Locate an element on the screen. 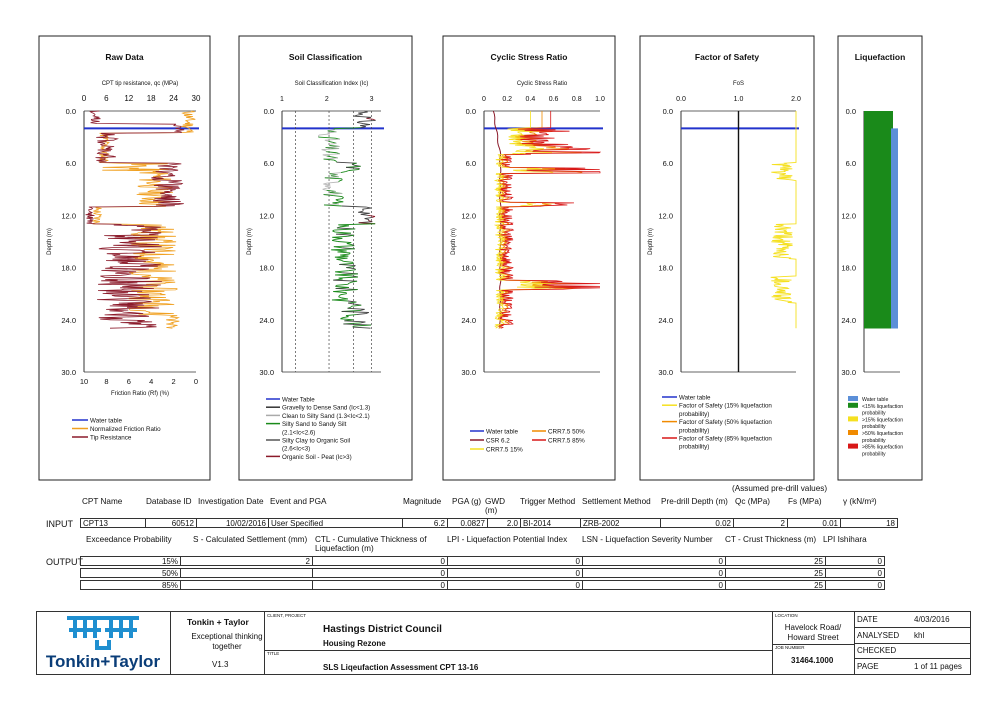  soil-depth-tick-3: 18.0 is located at coordinates (266, 268).